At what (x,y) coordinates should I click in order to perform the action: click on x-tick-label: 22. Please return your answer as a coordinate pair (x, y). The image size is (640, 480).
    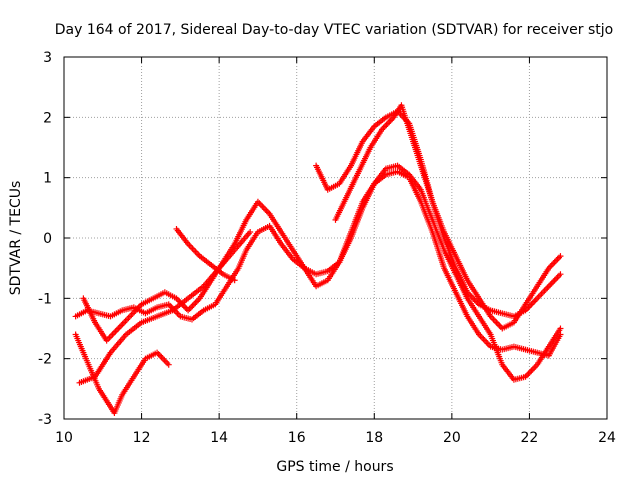
    Looking at the image, I should click on (530, 438).